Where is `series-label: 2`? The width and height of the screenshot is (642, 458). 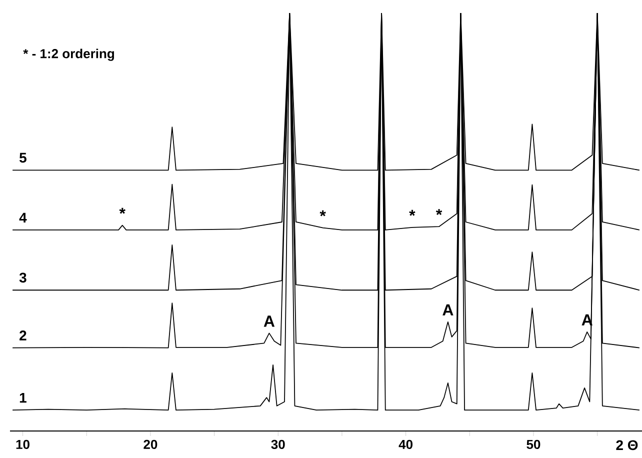
series-label: 2 is located at coordinates (23, 335).